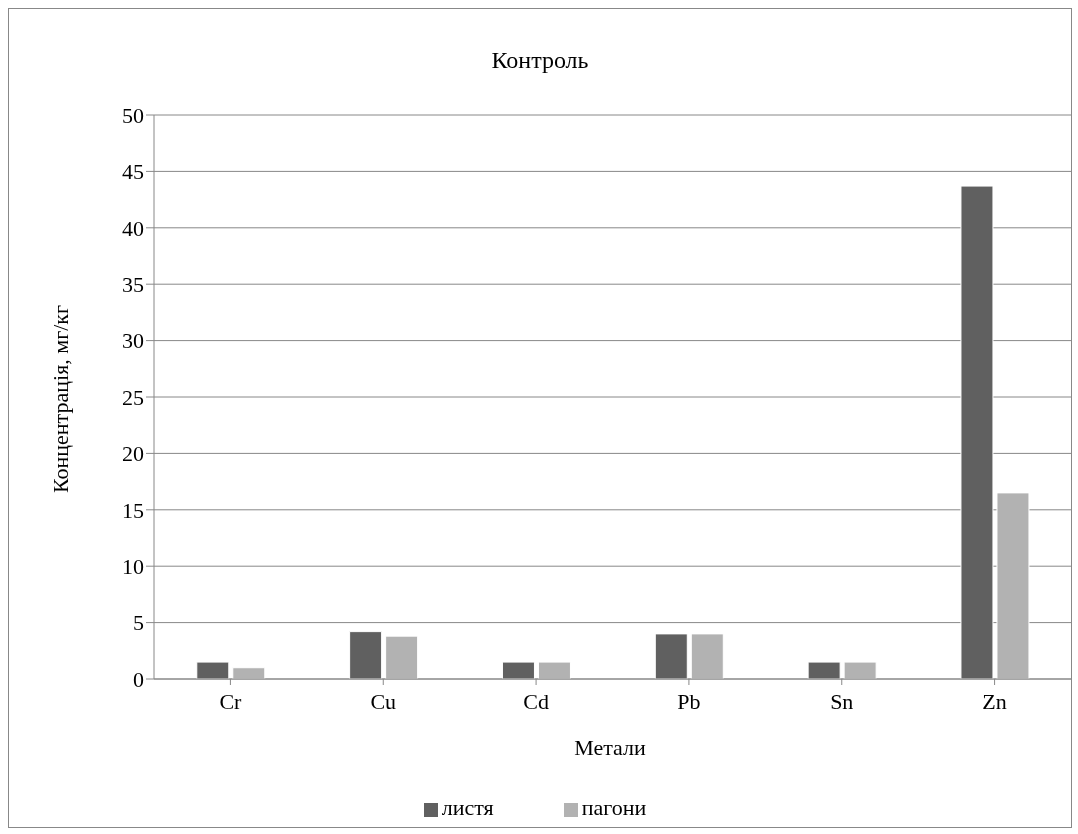 The height and width of the screenshot is (834, 1078). What do you see at coordinates (133, 228) in the screenshot?
I see `y-tick-label: 40` at bounding box center [133, 228].